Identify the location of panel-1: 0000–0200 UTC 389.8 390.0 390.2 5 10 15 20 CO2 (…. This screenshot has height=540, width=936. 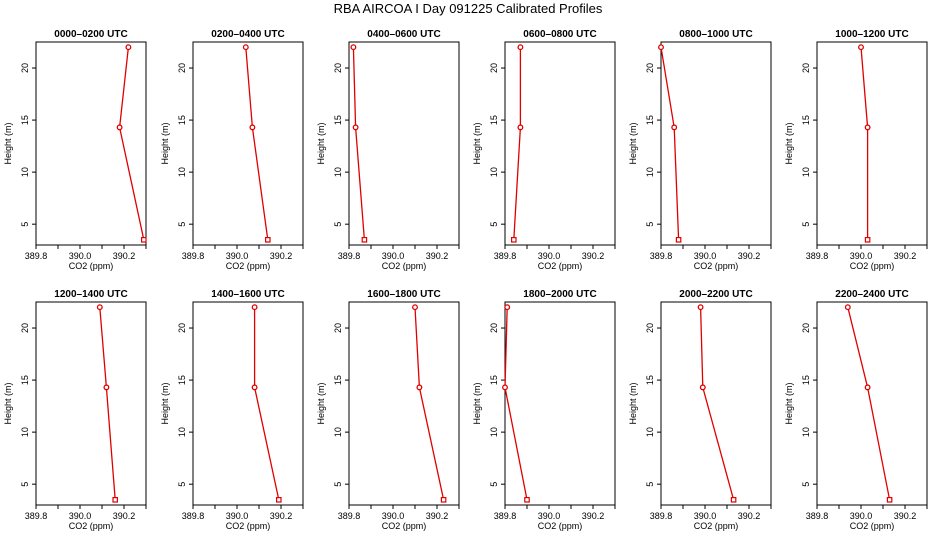
(75, 150).